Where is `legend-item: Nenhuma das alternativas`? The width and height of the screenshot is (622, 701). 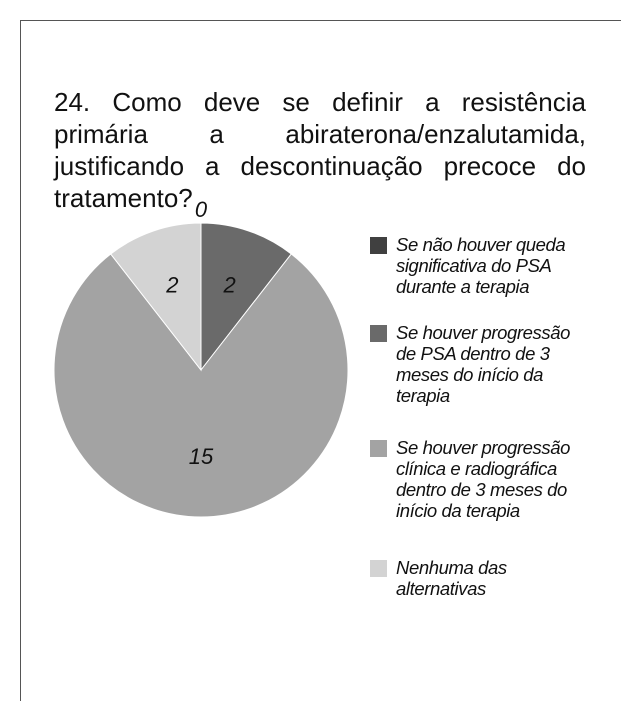
legend-item: Nenhuma das alternativas is located at coordinates (476, 578).